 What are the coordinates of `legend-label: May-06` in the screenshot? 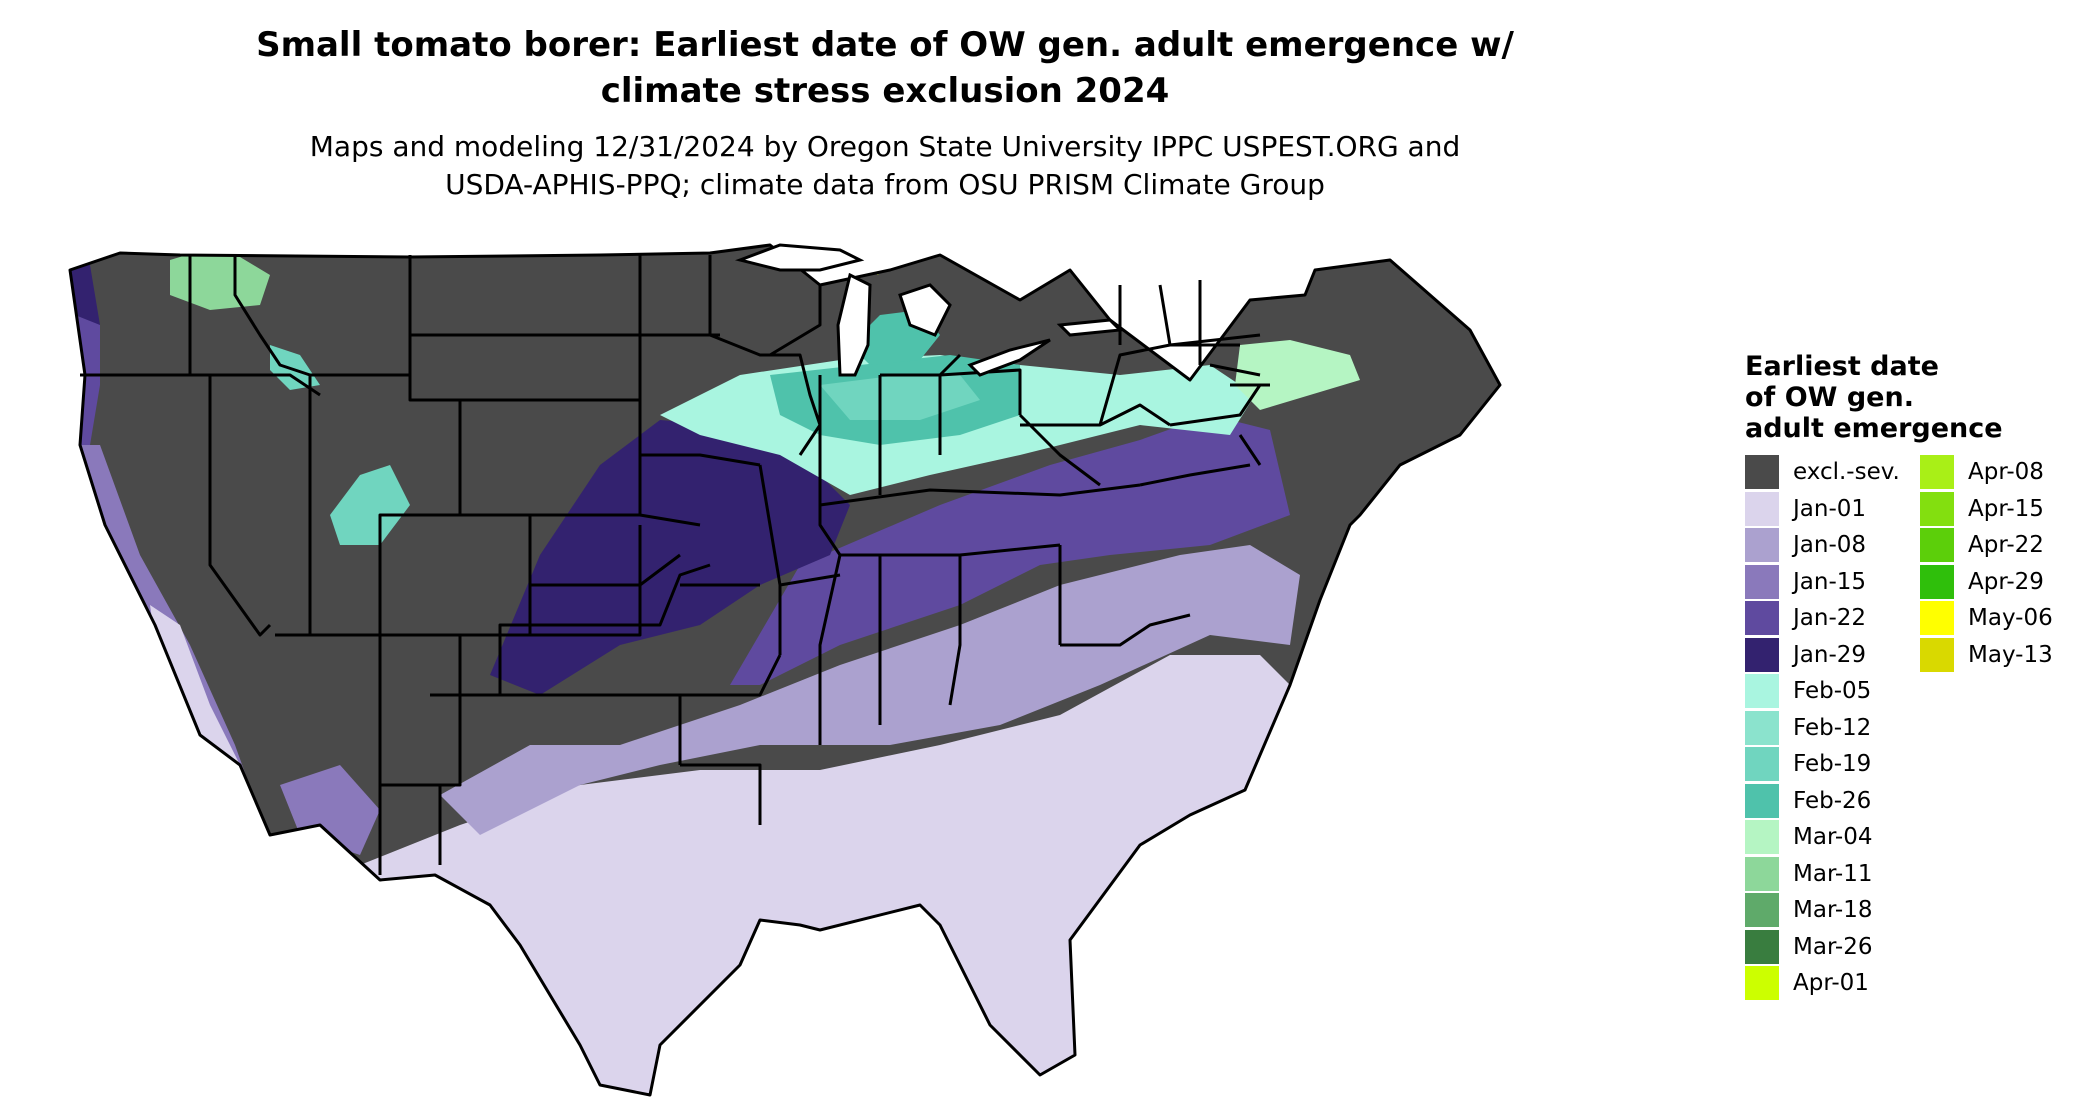 It's located at (2010, 618).